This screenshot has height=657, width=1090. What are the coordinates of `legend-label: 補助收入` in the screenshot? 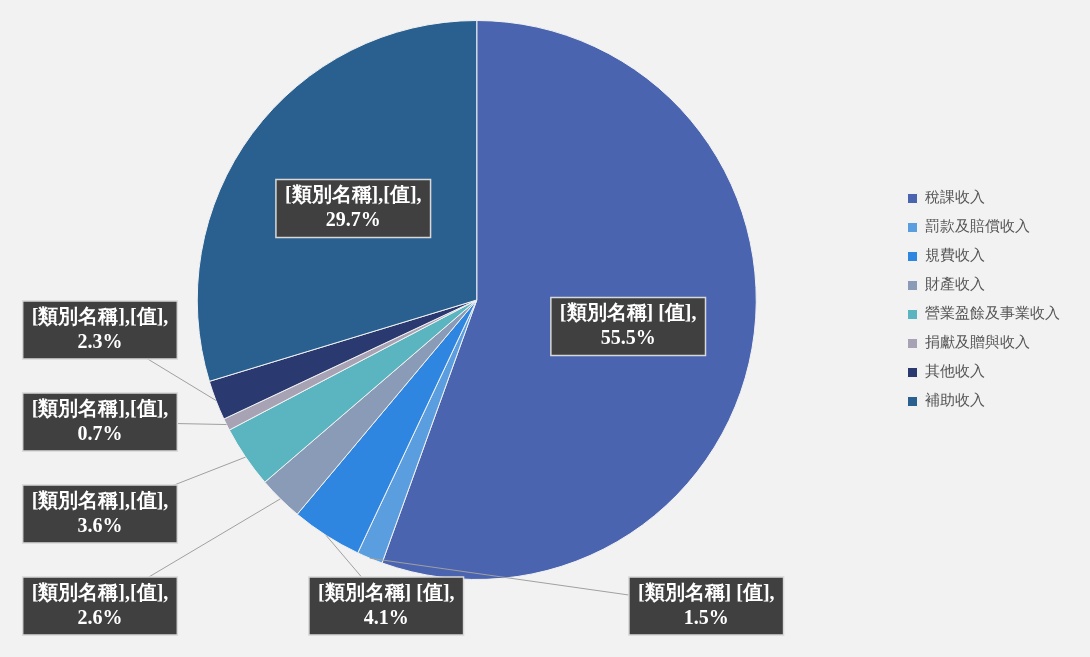 It's located at (955, 400).